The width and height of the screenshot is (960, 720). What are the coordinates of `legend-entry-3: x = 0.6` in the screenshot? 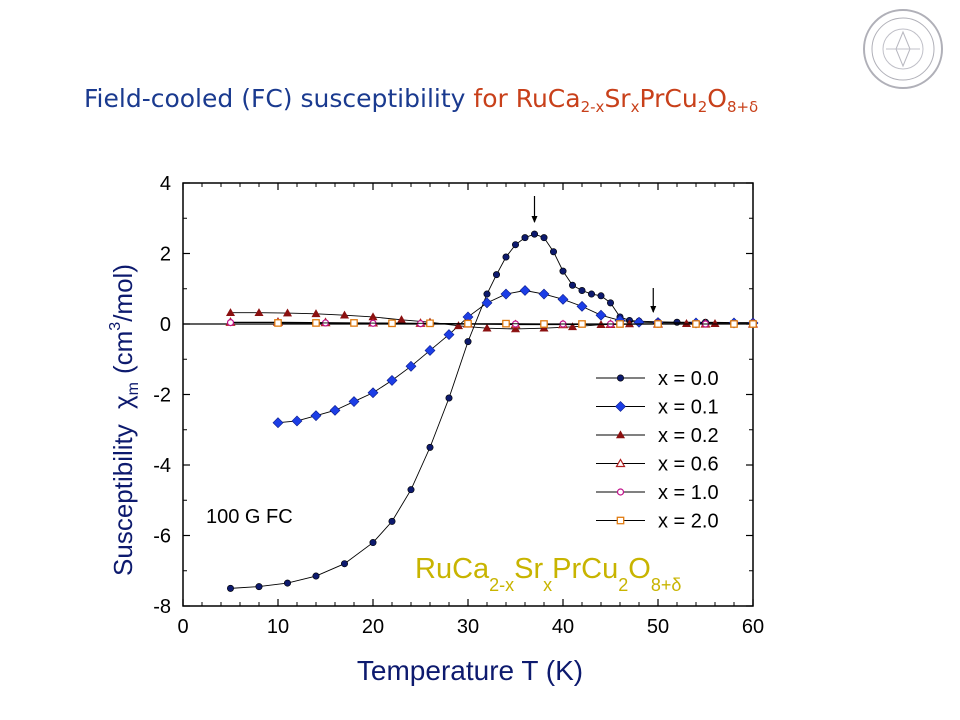 It's located at (657, 465).